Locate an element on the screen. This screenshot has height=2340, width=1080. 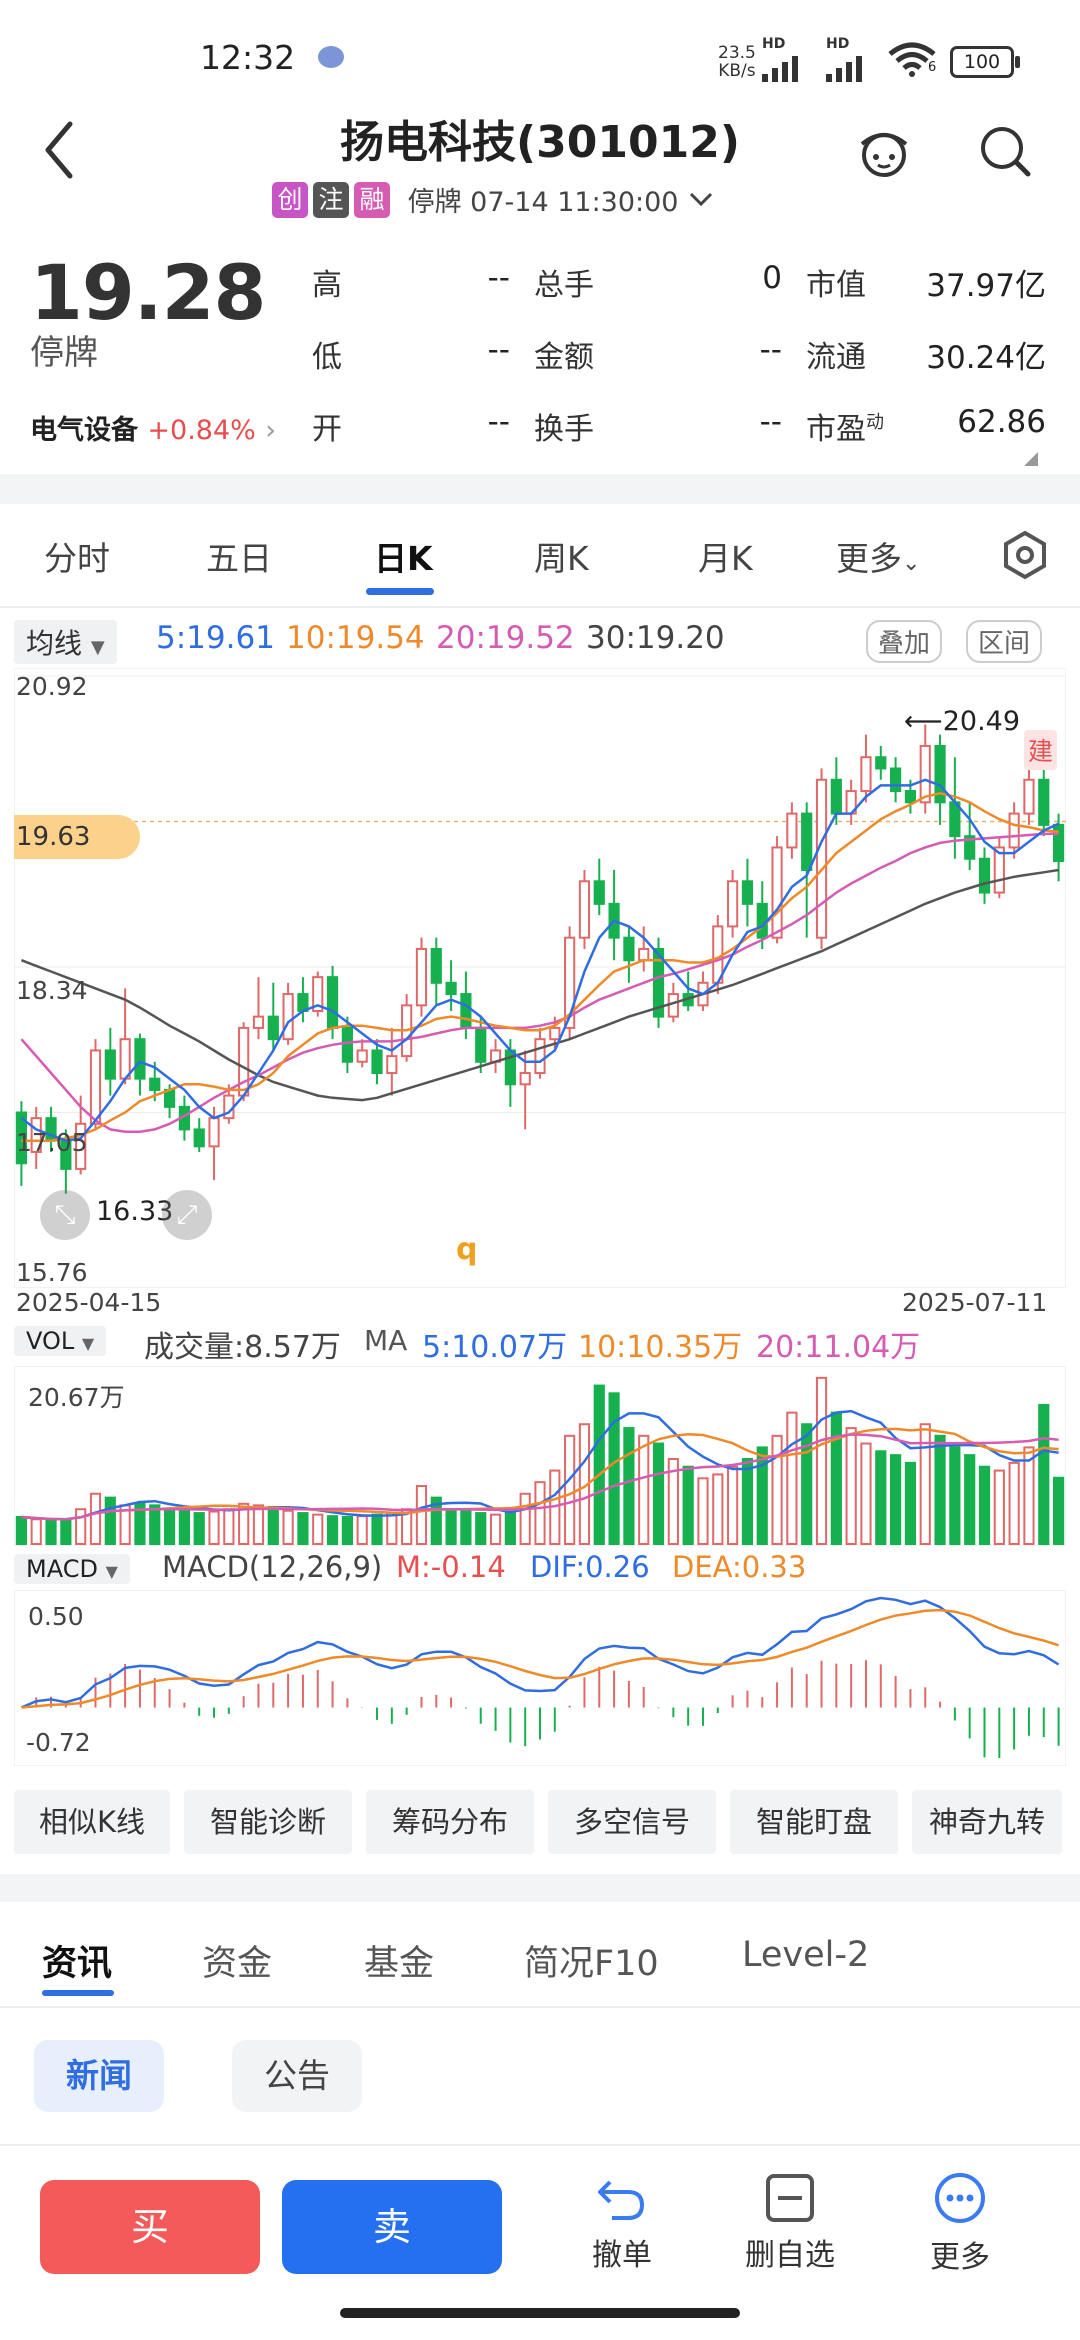
industry-link: 电气设备 +0.84% › is located at coordinates (153, 430).